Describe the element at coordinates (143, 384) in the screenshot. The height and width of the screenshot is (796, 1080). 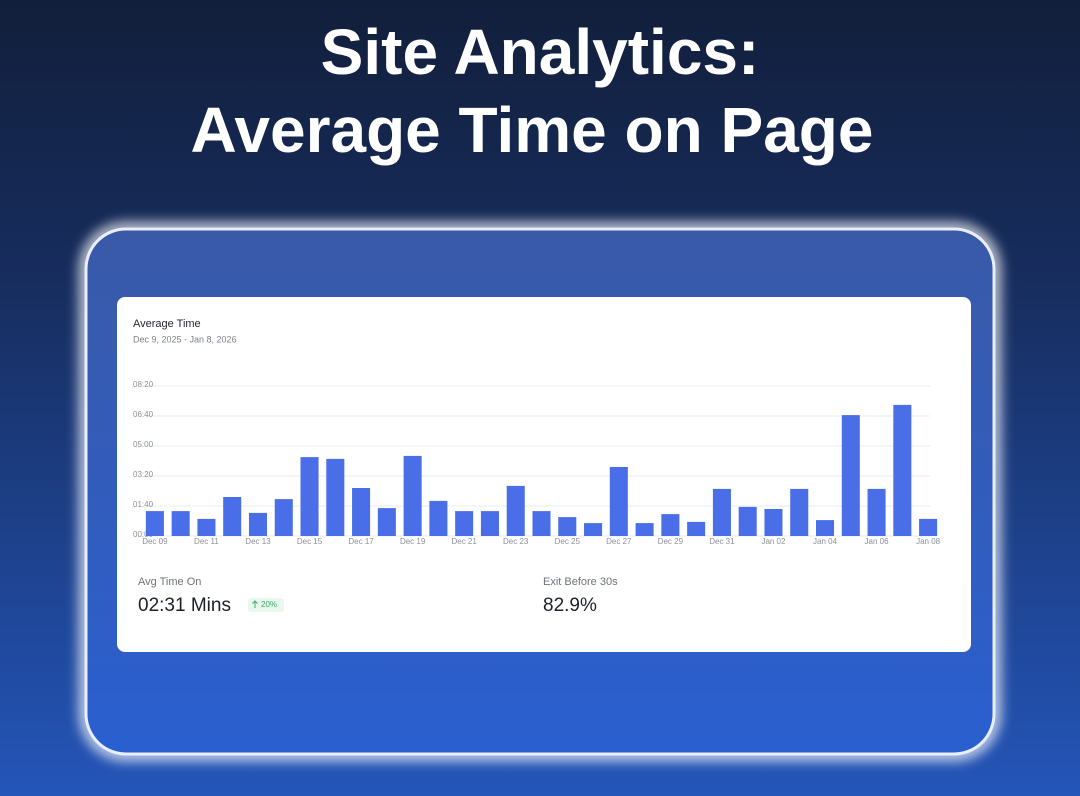
I see `y-tick-label: 08:20` at that location.